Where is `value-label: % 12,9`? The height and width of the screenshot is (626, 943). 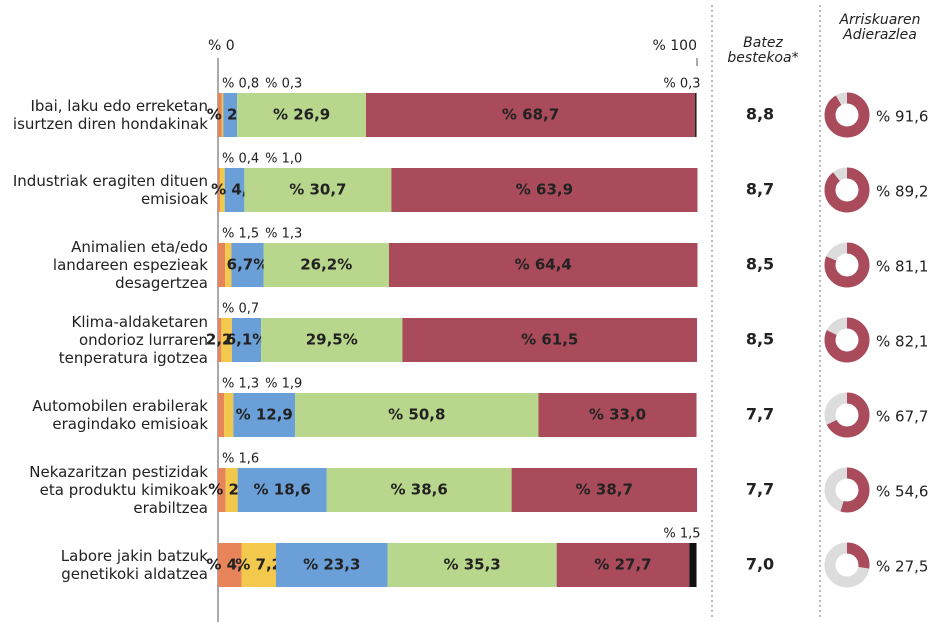 value-label: % 12,9 is located at coordinates (264, 415).